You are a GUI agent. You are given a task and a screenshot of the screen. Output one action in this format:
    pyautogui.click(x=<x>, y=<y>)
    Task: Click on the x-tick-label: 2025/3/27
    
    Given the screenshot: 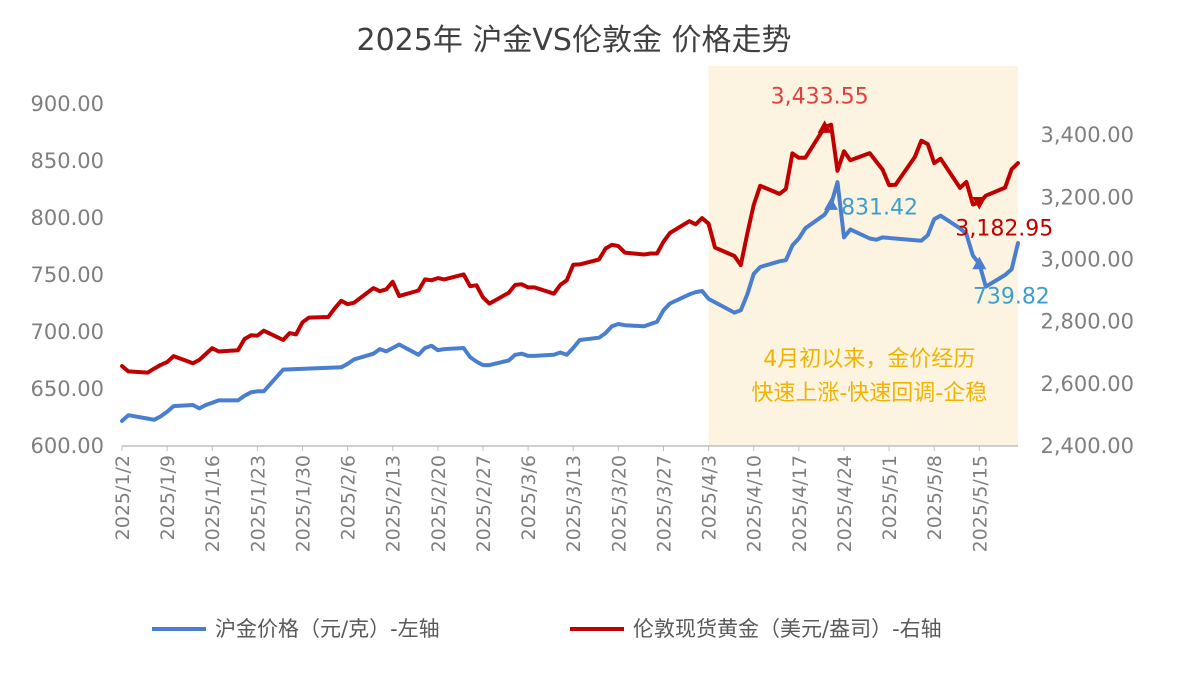 What is the action you would take?
    pyautogui.click(x=664, y=503)
    